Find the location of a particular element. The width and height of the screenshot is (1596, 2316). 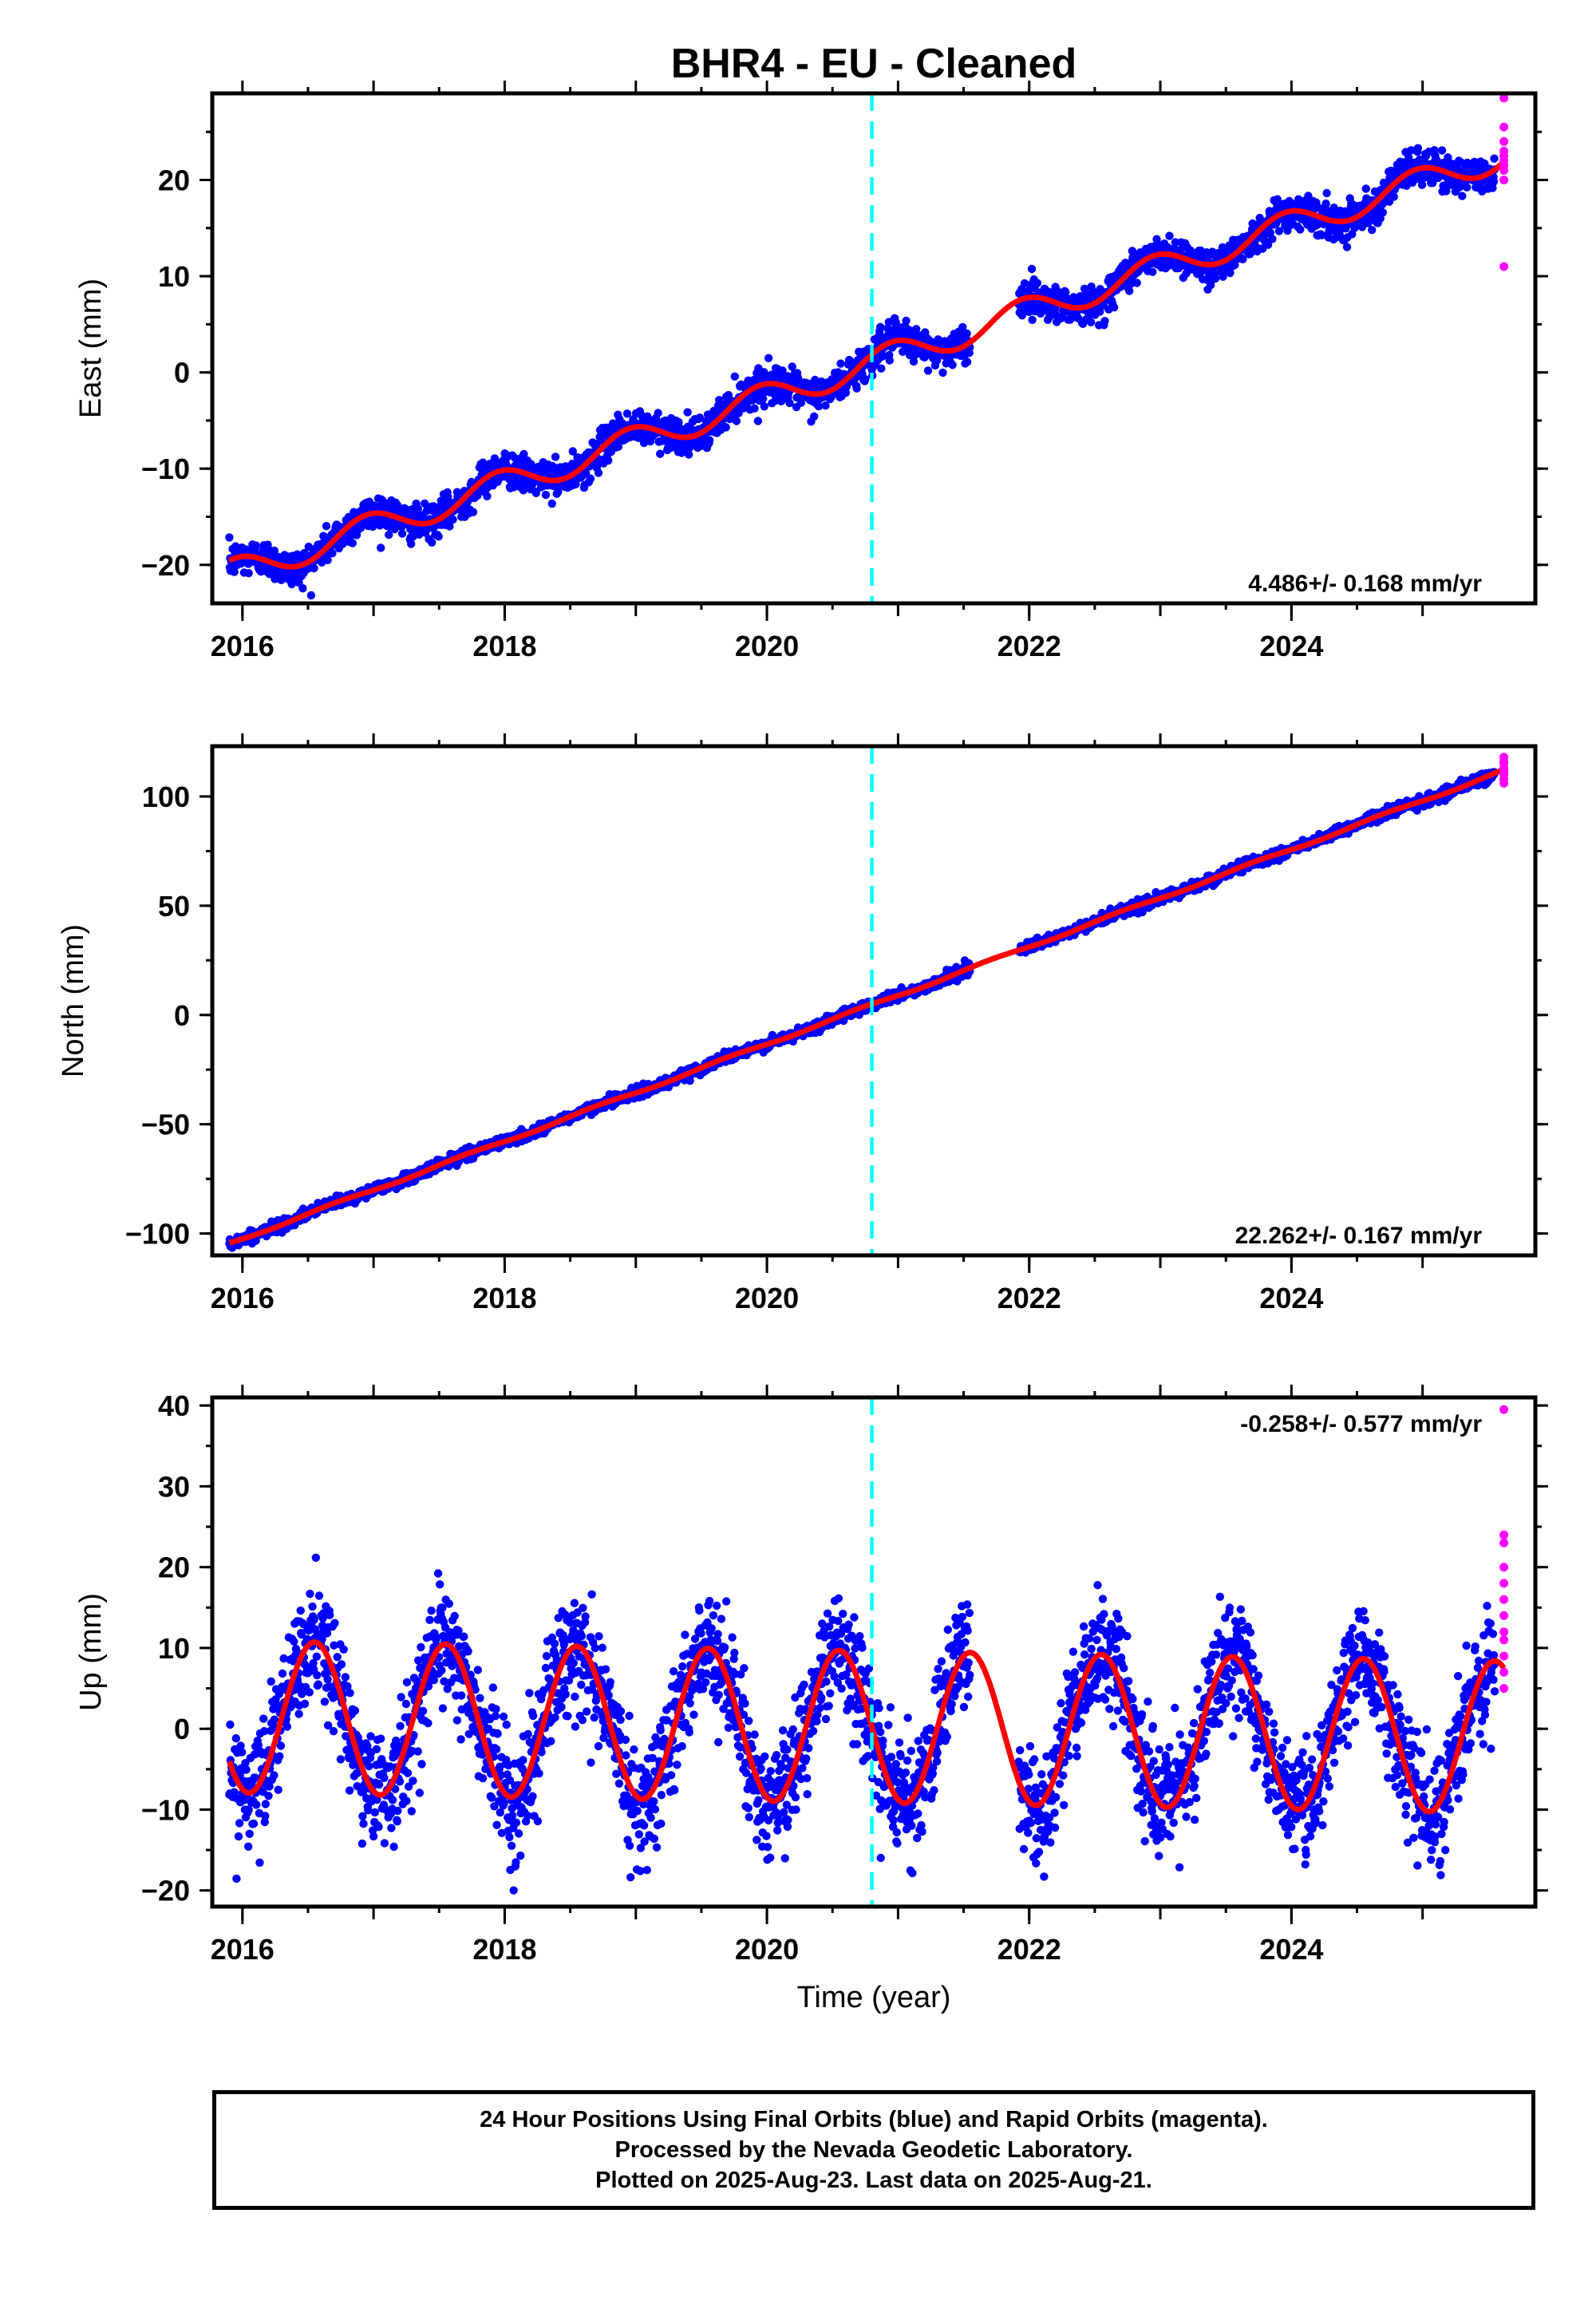

east-x-tick-label: 2024 is located at coordinates (1291, 646).